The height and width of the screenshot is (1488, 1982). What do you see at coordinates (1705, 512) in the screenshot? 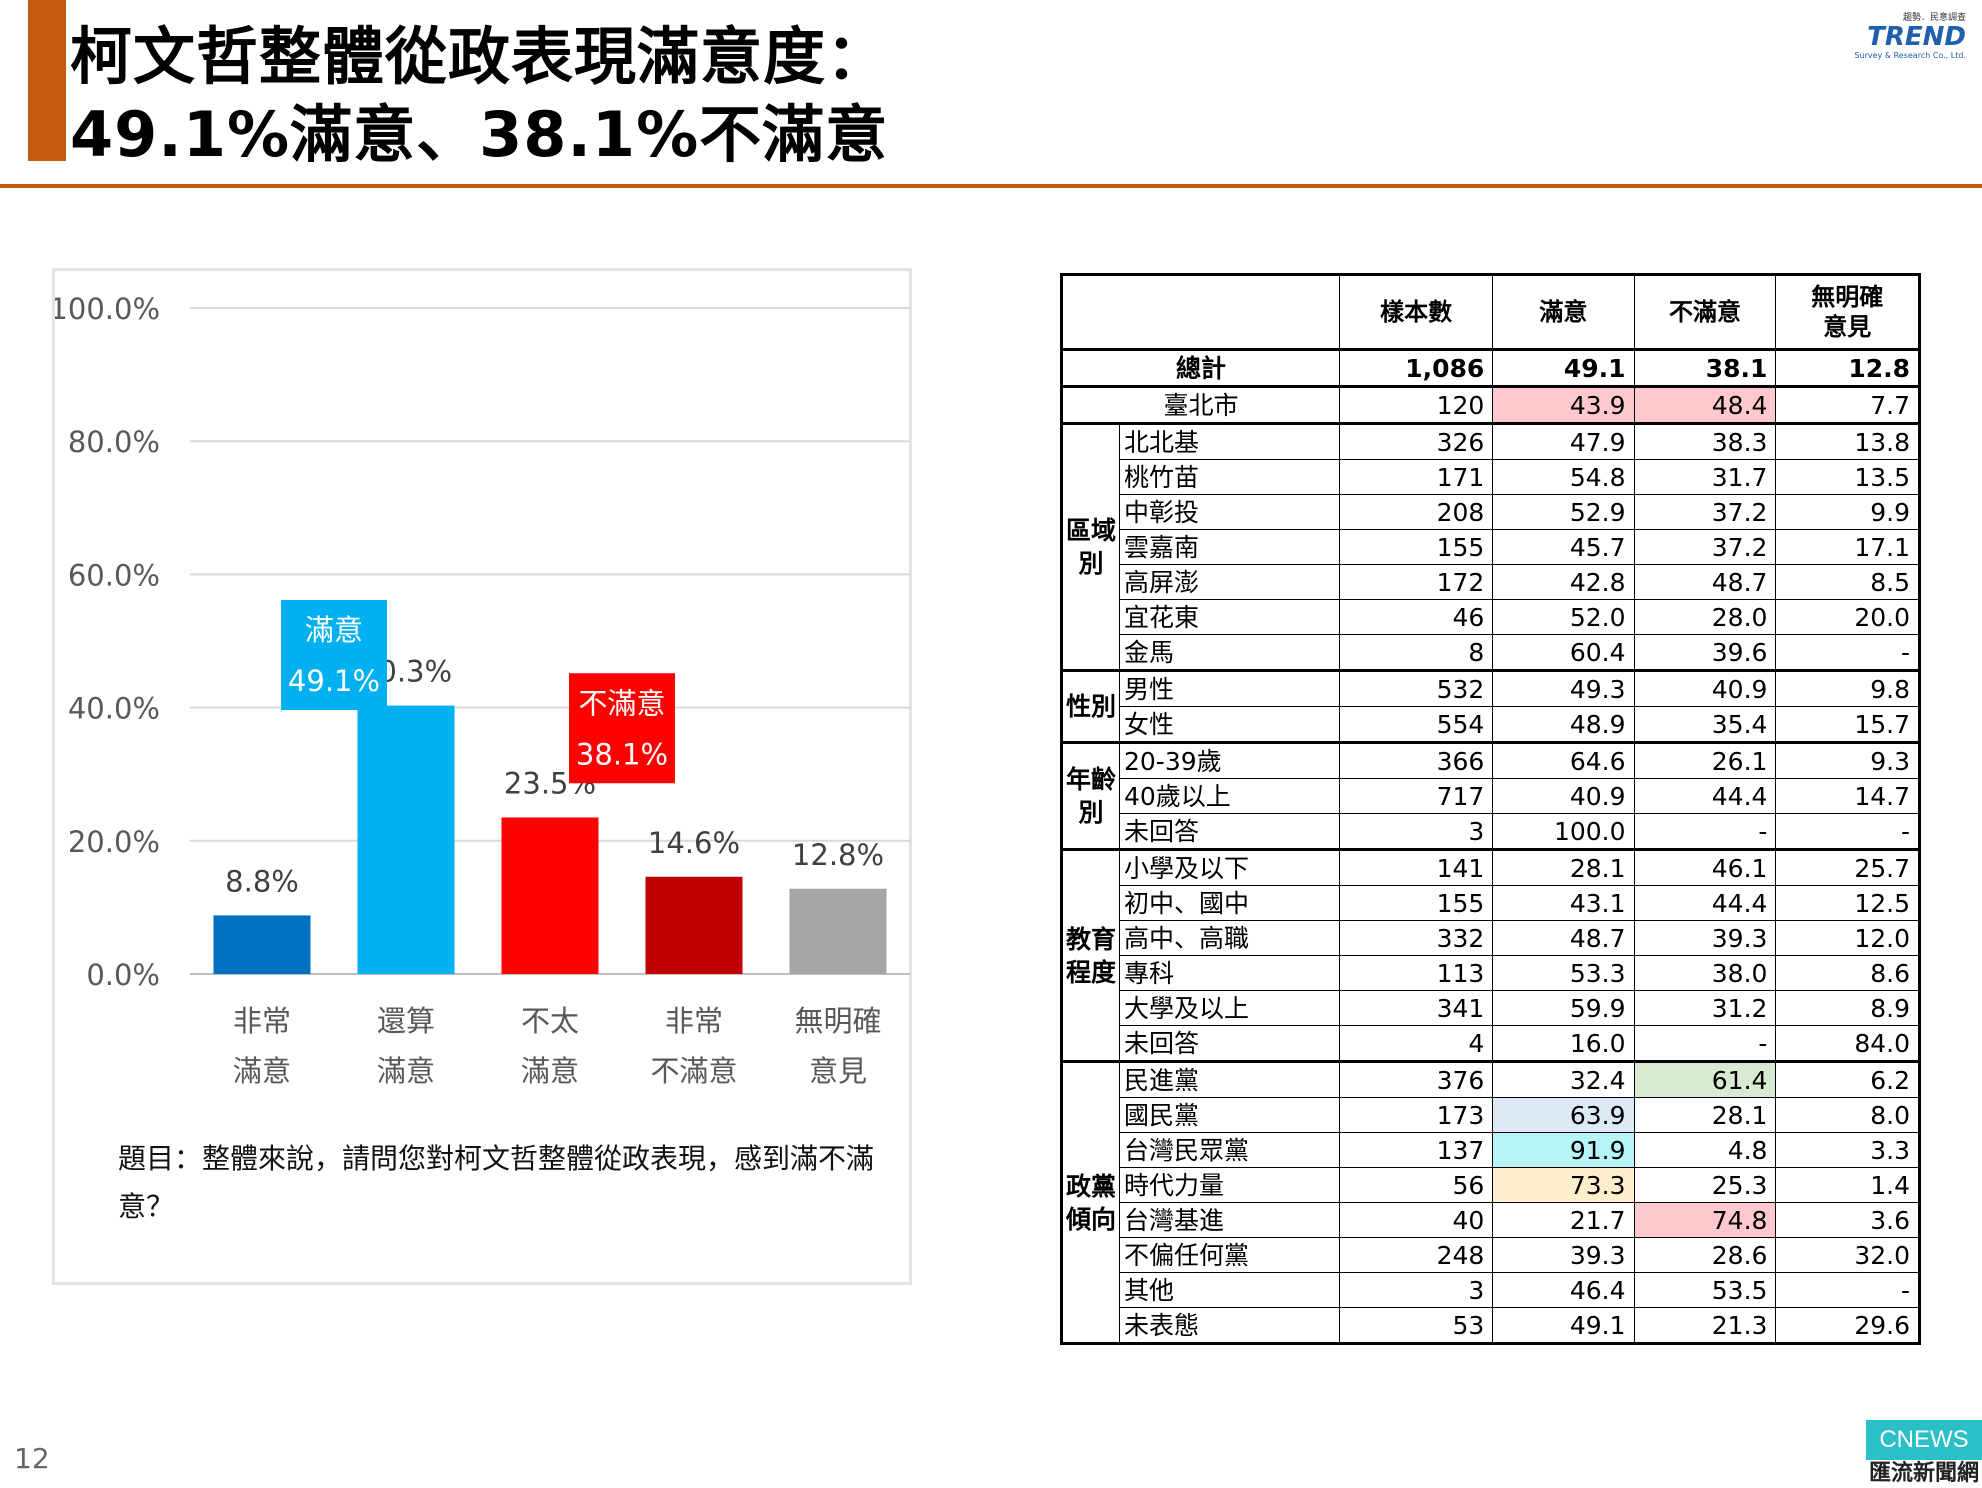
I see `table-cell: 37.2` at bounding box center [1705, 512].